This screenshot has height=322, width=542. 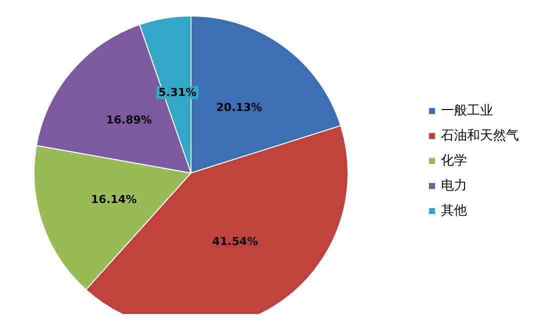 What do you see at coordinates (467, 111) in the screenshot?
I see `legend-label: 一般工业` at bounding box center [467, 111].